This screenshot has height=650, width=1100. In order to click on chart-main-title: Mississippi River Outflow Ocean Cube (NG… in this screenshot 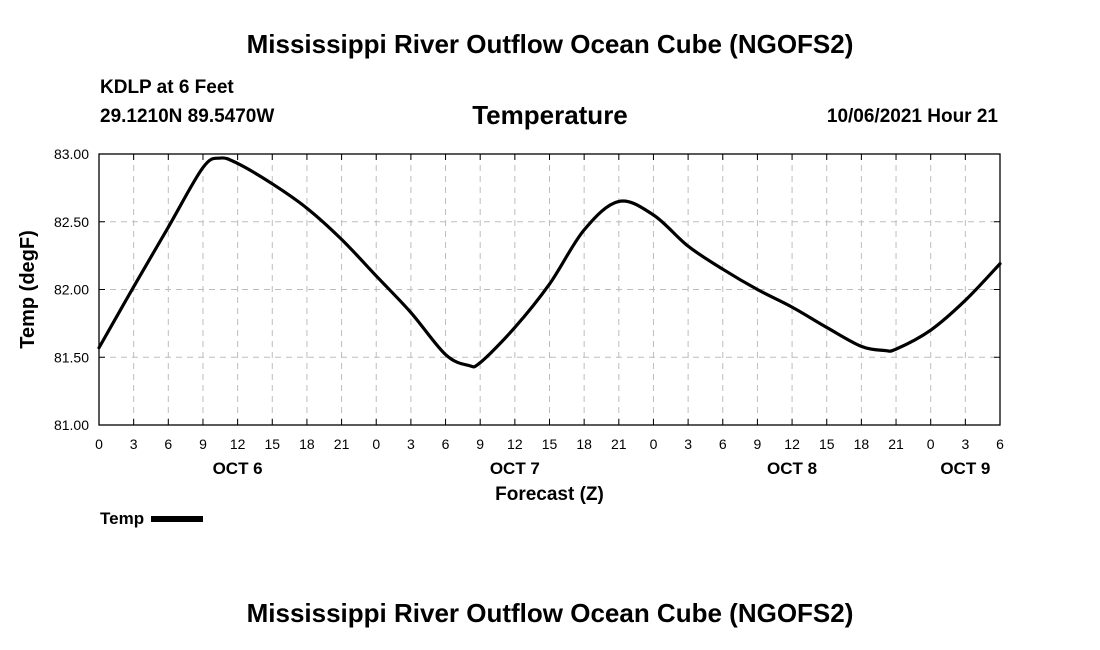, I will do `click(550, 44)`.